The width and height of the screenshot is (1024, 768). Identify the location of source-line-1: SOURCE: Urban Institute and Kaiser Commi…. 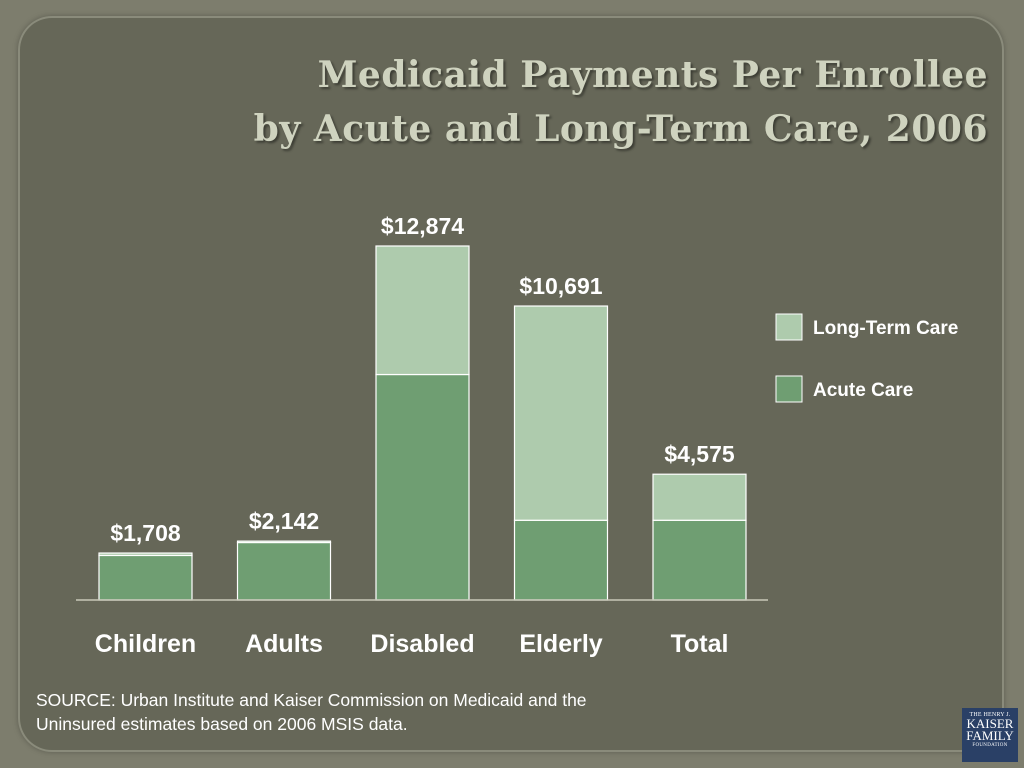
(311, 700).